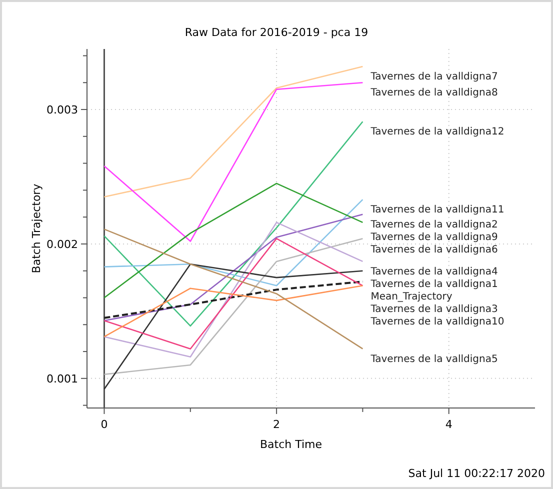  Describe the element at coordinates (62, 244) in the screenshot. I see `y-tick-label: 0.002` at that location.